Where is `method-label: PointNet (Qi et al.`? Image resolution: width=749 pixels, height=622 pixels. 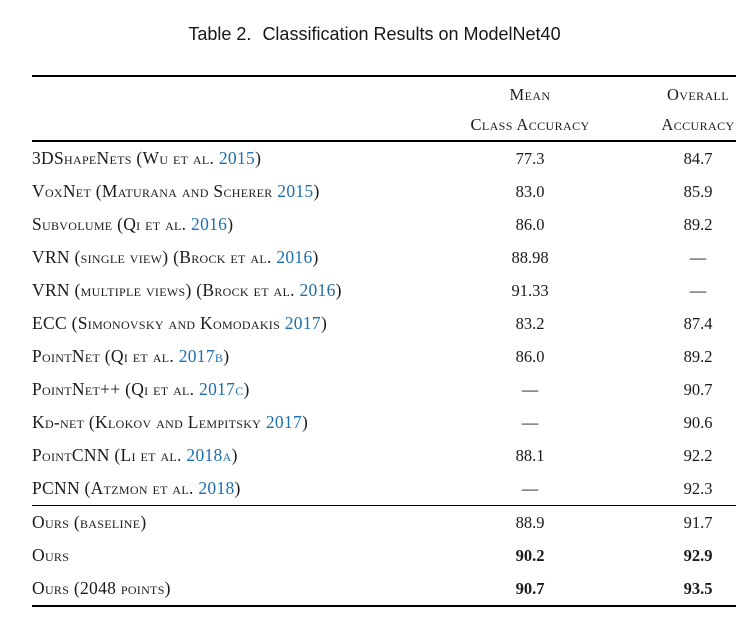
method-label: PointNet (Qi et al. is located at coordinates (105, 356).